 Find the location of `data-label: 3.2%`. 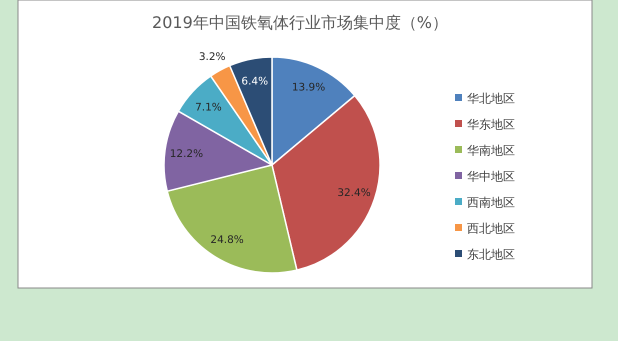

data-label: 3.2% is located at coordinates (212, 57).